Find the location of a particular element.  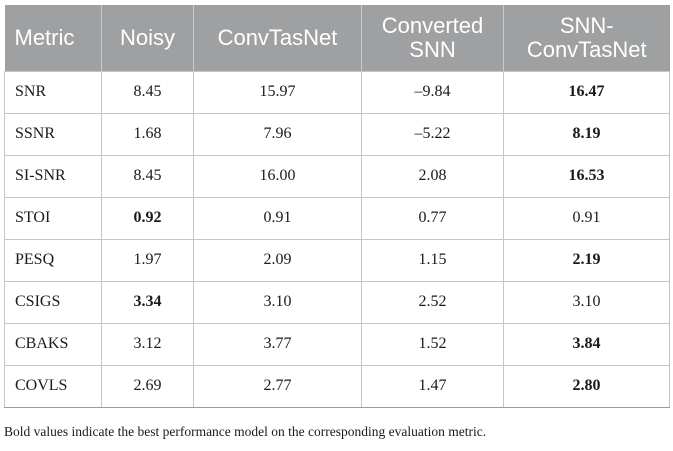

metric-cell: SNR is located at coordinates (53, 92).